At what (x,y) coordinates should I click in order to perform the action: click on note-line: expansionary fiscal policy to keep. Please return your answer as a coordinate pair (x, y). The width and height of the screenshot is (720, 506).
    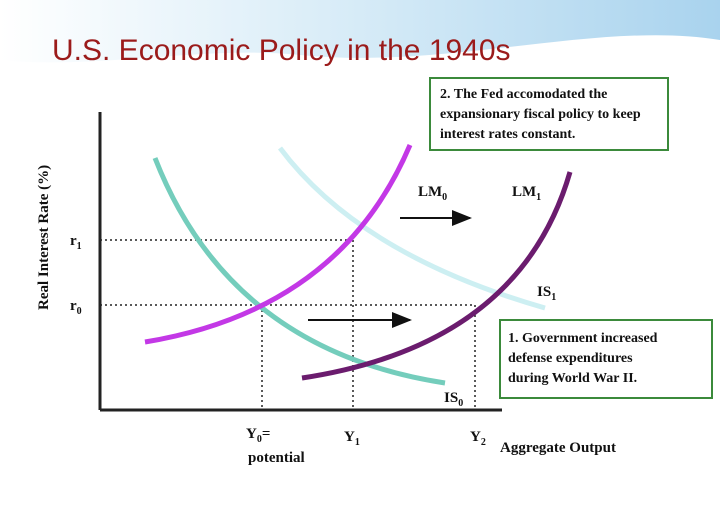
    Looking at the image, I should click on (540, 114).